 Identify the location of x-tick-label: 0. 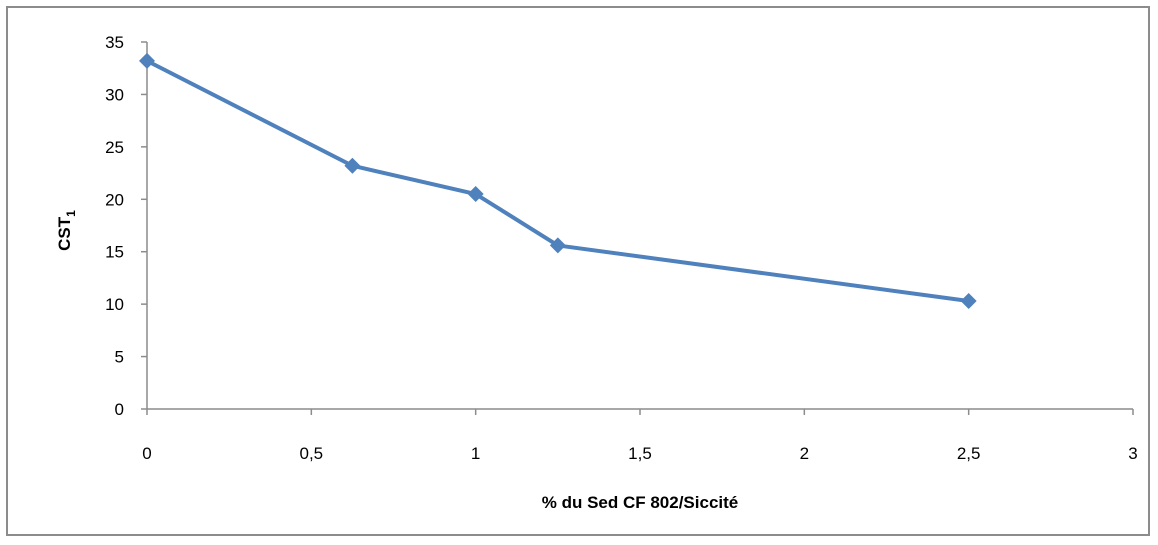
(146, 453).